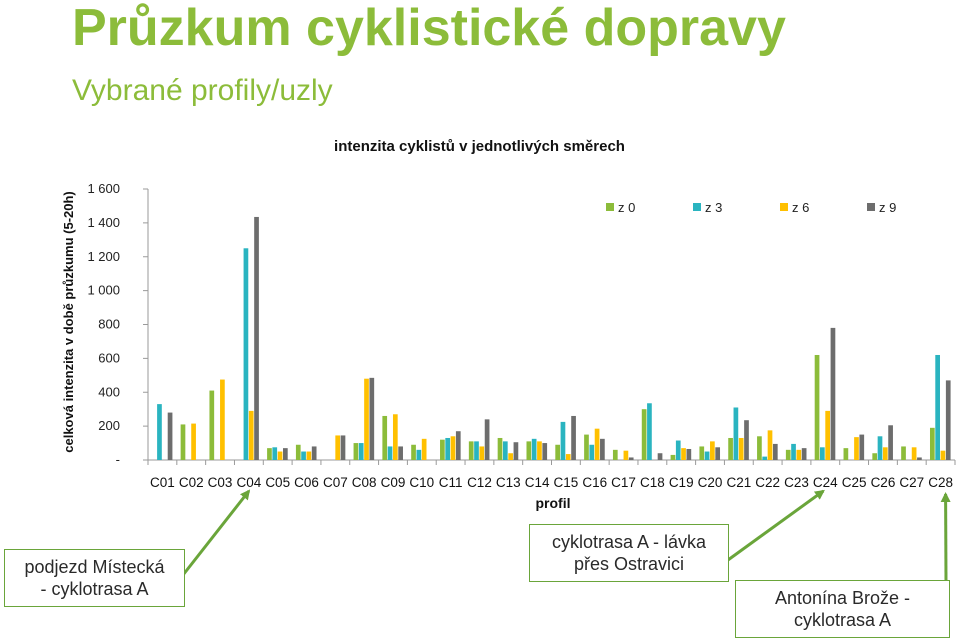 The image size is (959, 640). Describe the element at coordinates (103, 256) in the screenshot. I see `y-tick-label: 1 200` at that location.